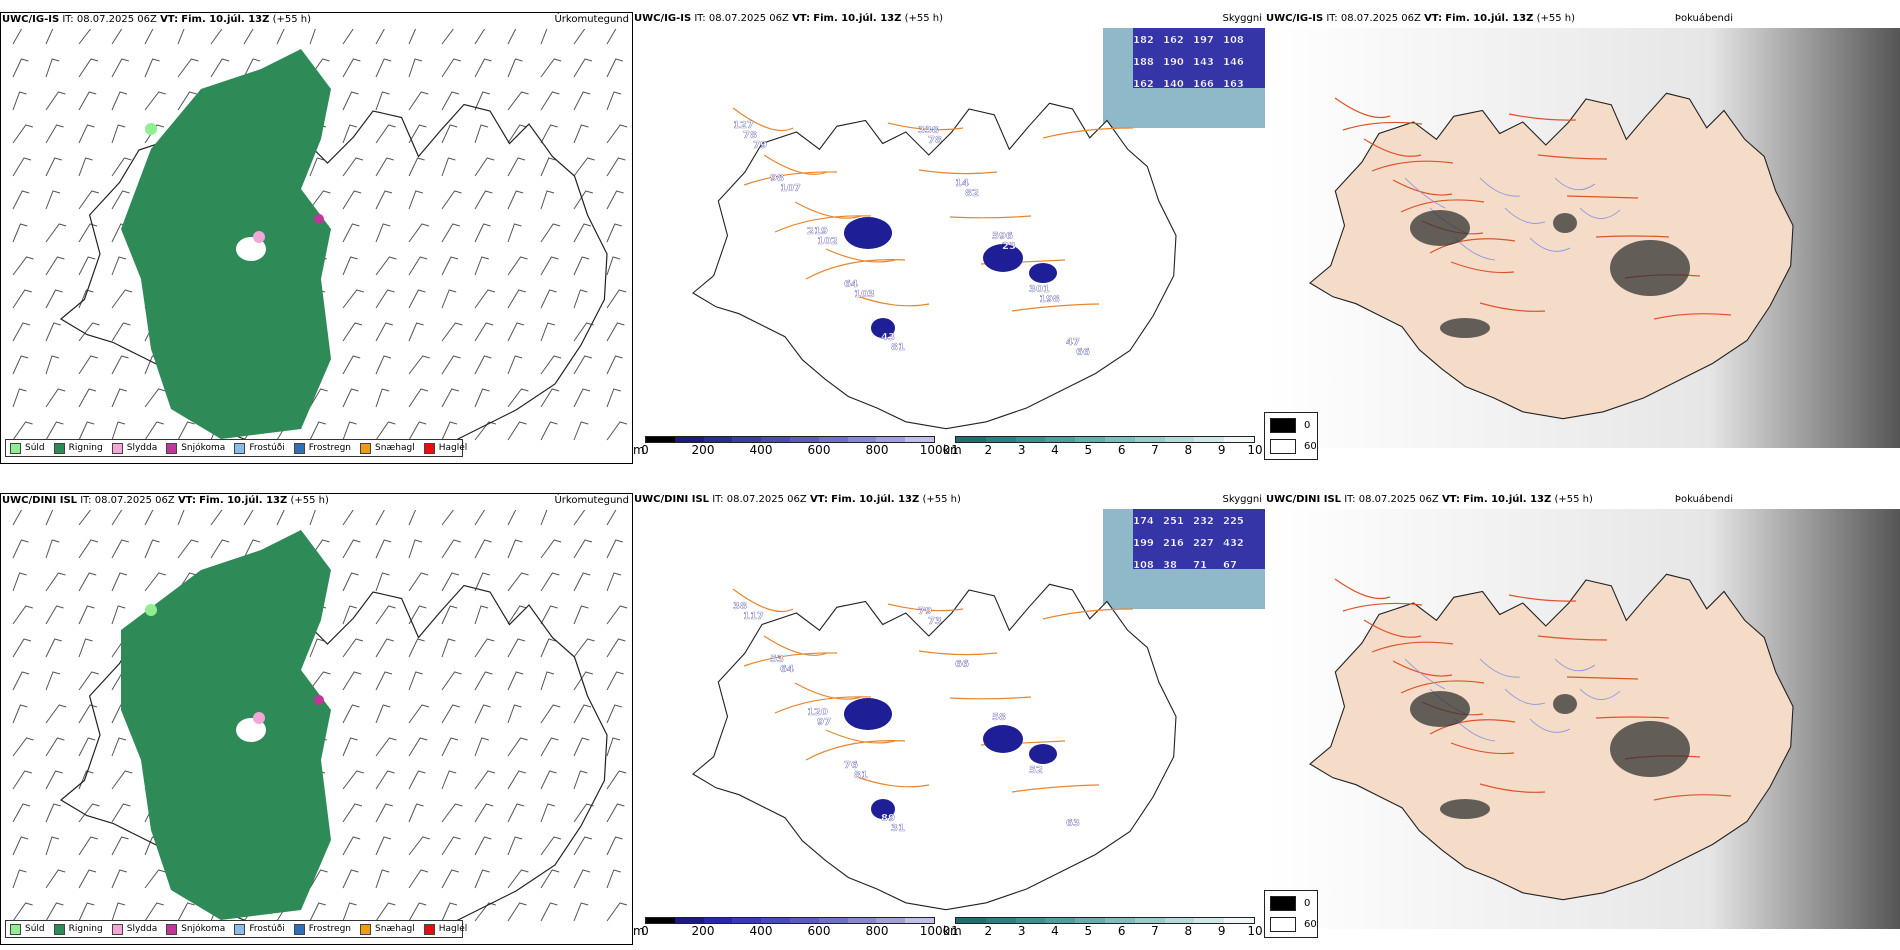 Image resolution: width=1900 pixels, height=950 pixels. Describe the element at coordinates (1105, 439) in the screenshot. I see `scale-colorbar` at that location.